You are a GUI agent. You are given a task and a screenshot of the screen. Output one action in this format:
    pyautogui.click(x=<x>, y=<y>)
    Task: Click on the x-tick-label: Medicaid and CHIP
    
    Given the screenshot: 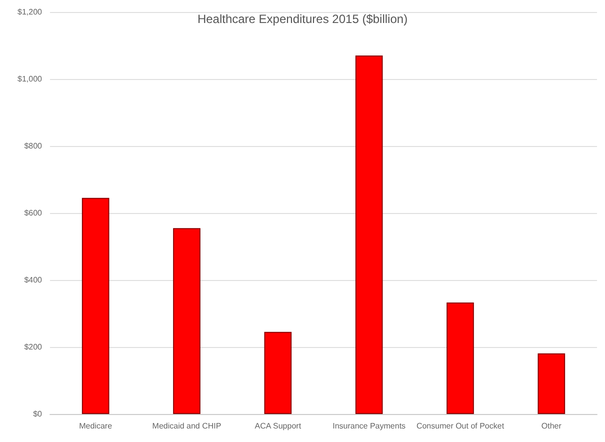 What is the action you would take?
    pyautogui.click(x=187, y=426)
    